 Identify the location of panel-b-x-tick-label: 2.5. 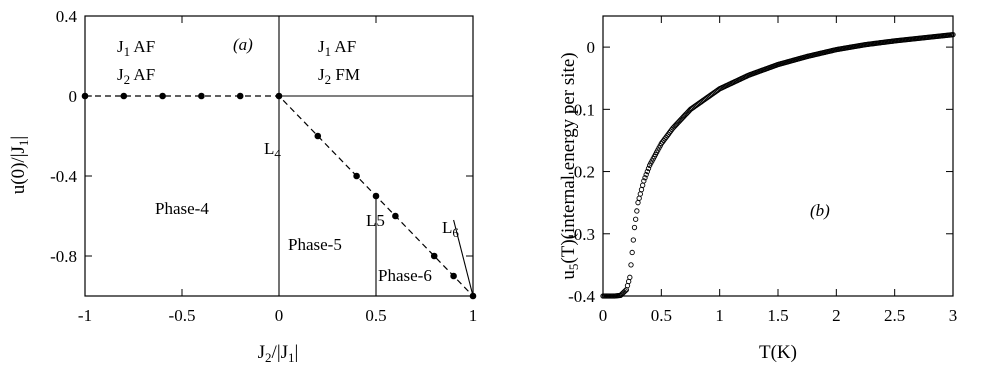
(894, 315).